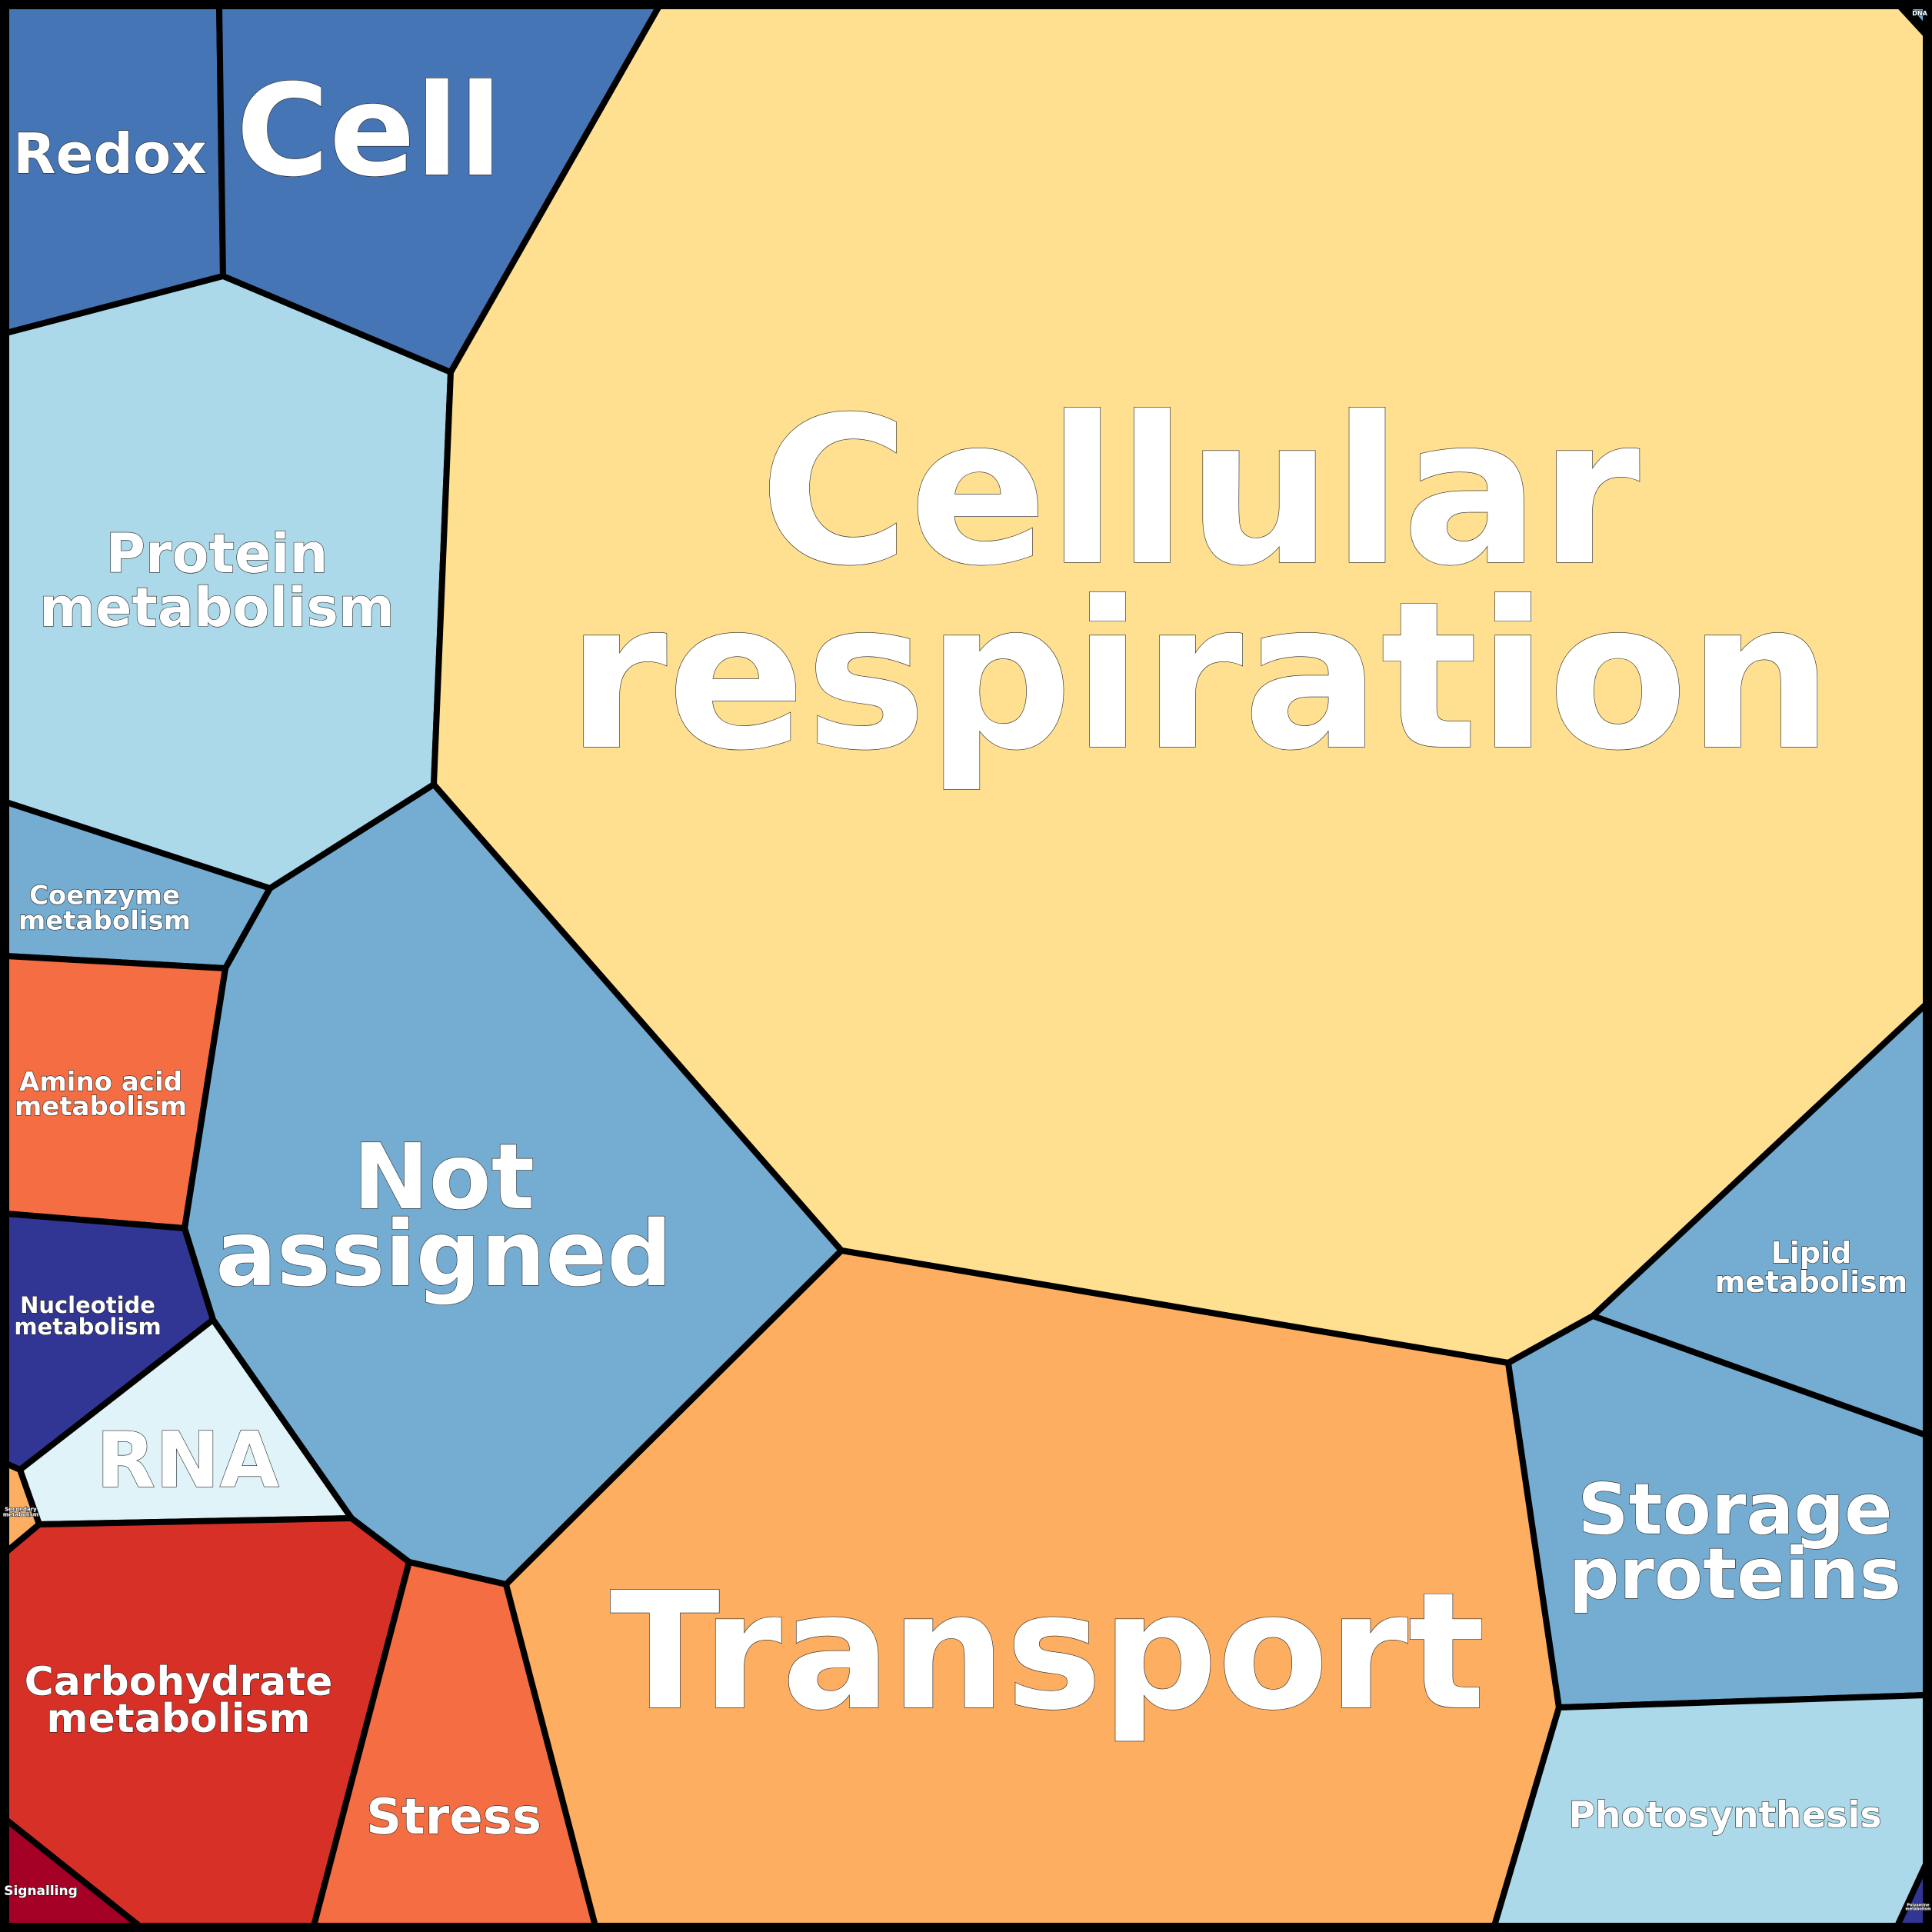 The image size is (1932, 1932). I want to click on label-line: Storage, so click(1734, 1509).